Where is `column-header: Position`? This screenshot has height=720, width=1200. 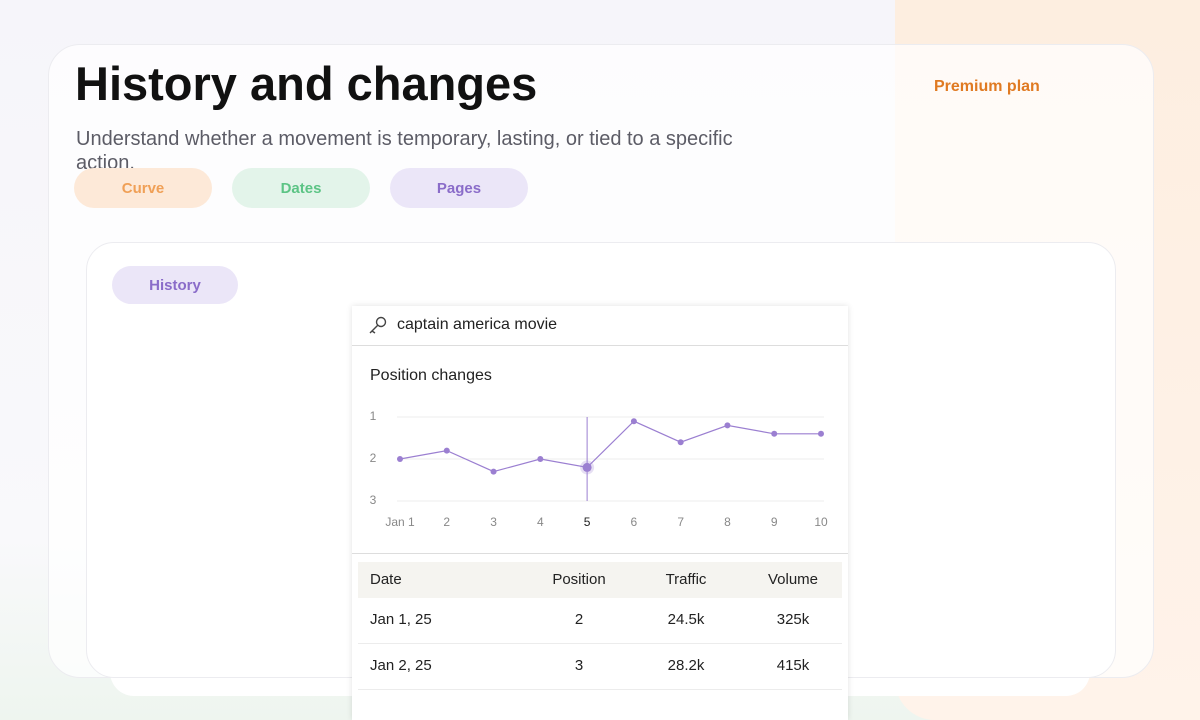 column-header: Position is located at coordinates (579, 579).